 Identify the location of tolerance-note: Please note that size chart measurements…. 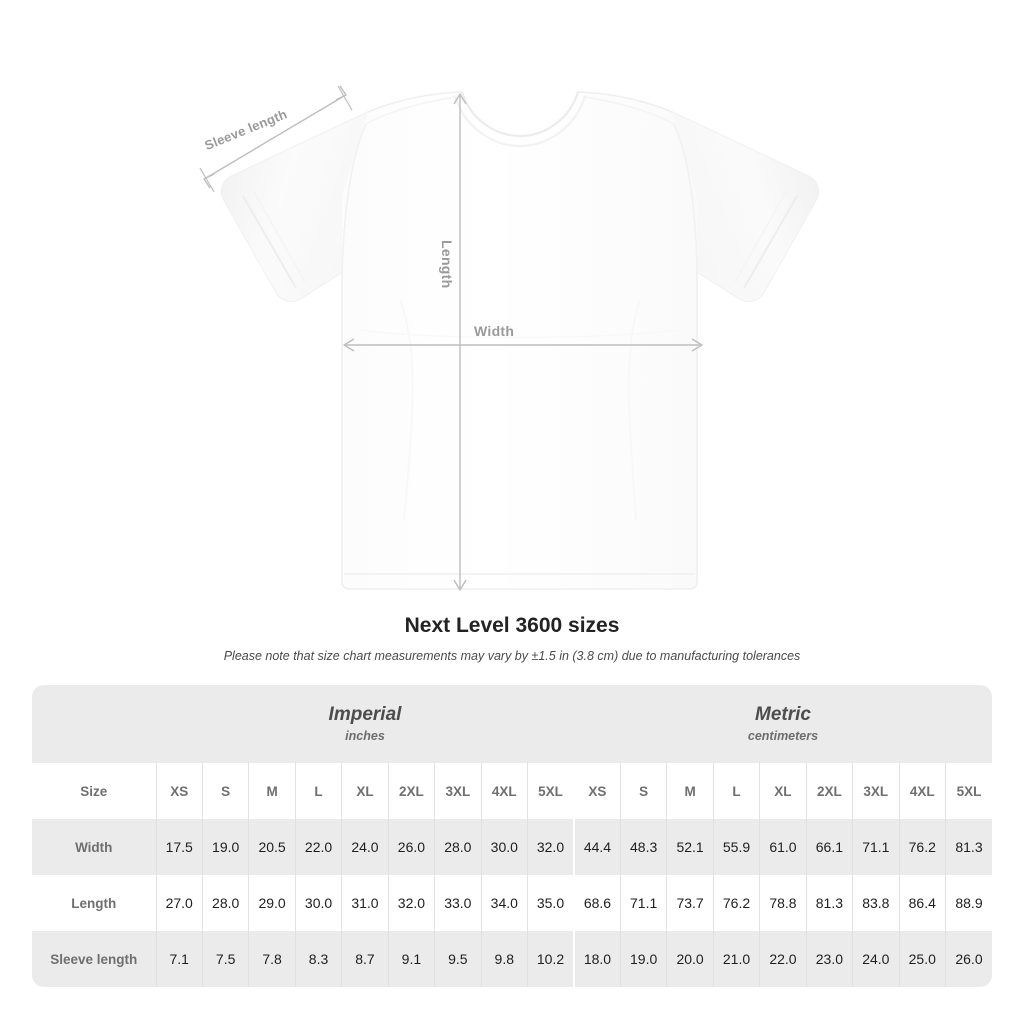
(512, 656).